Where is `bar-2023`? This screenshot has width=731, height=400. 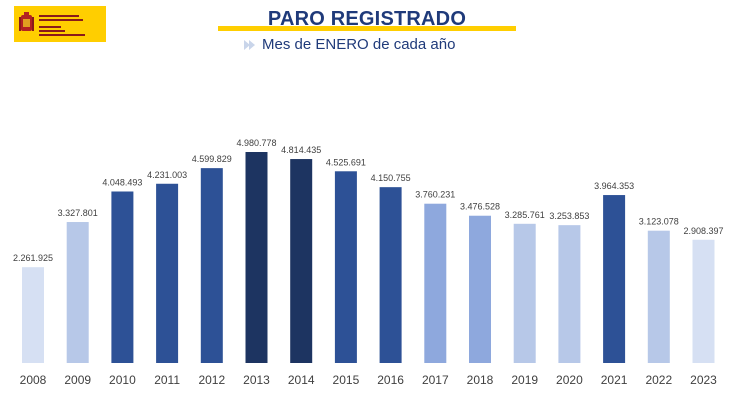 bar-2023 is located at coordinates (703, 301).